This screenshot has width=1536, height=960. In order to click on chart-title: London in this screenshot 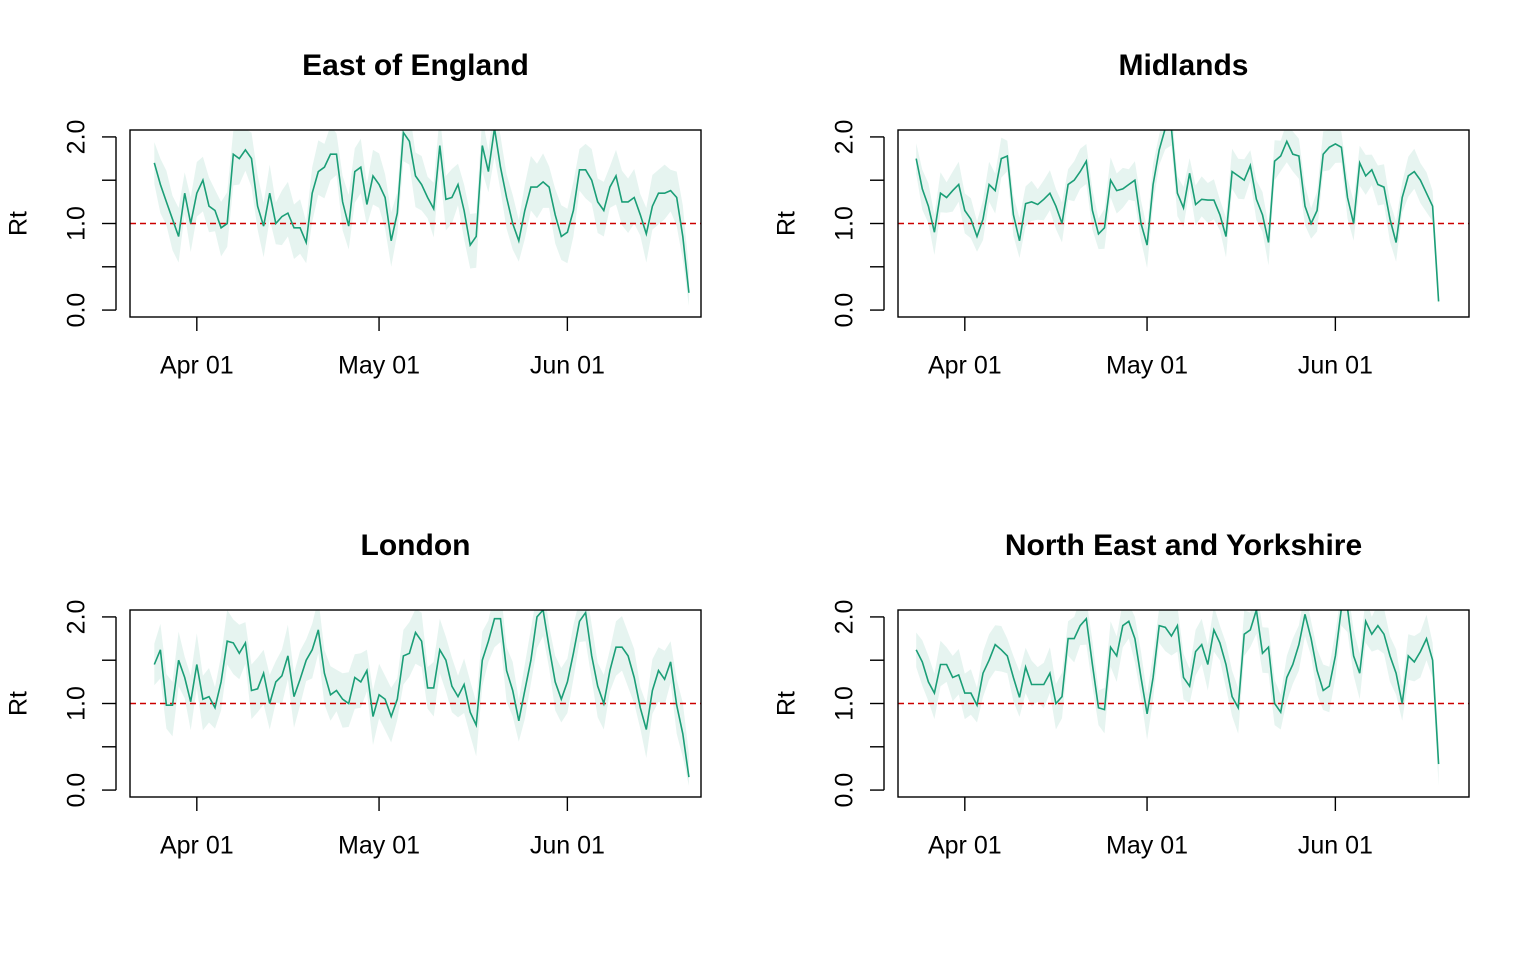, I will do `click(416, 545)`.